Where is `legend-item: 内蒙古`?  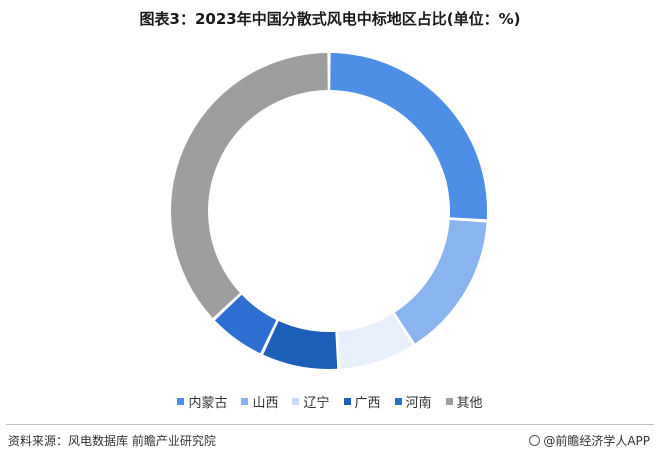
legend-item: 内蒙古 is located at coordinates (202, 401).